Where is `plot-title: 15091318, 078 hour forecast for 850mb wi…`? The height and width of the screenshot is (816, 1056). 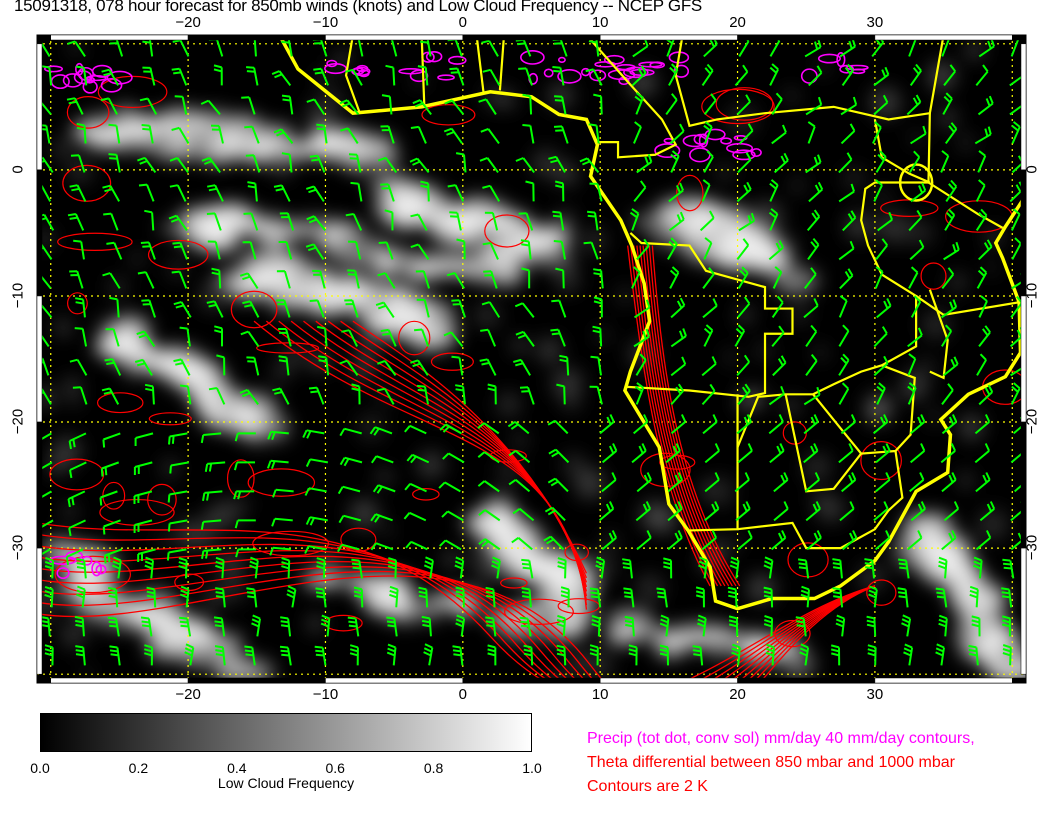 plot-title: 15091318, 078 hour forecast for 850mb wi… is located at coordinates (358, 7).